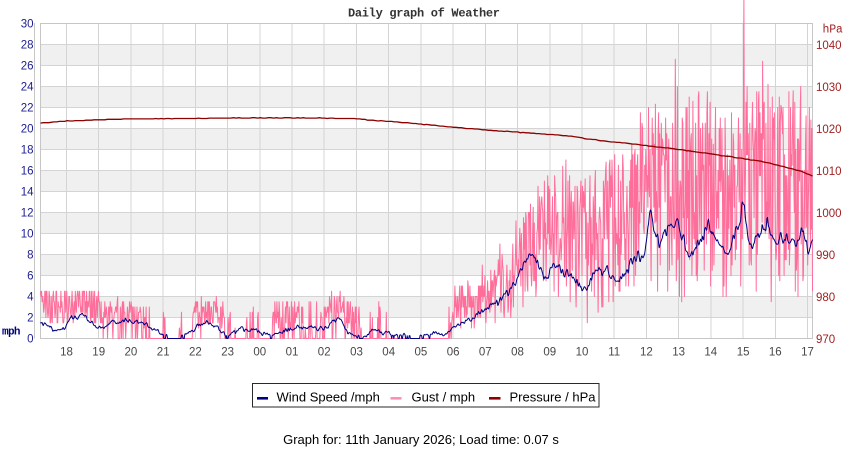  I want to click on svg-text: 1030, so click(829, 88).